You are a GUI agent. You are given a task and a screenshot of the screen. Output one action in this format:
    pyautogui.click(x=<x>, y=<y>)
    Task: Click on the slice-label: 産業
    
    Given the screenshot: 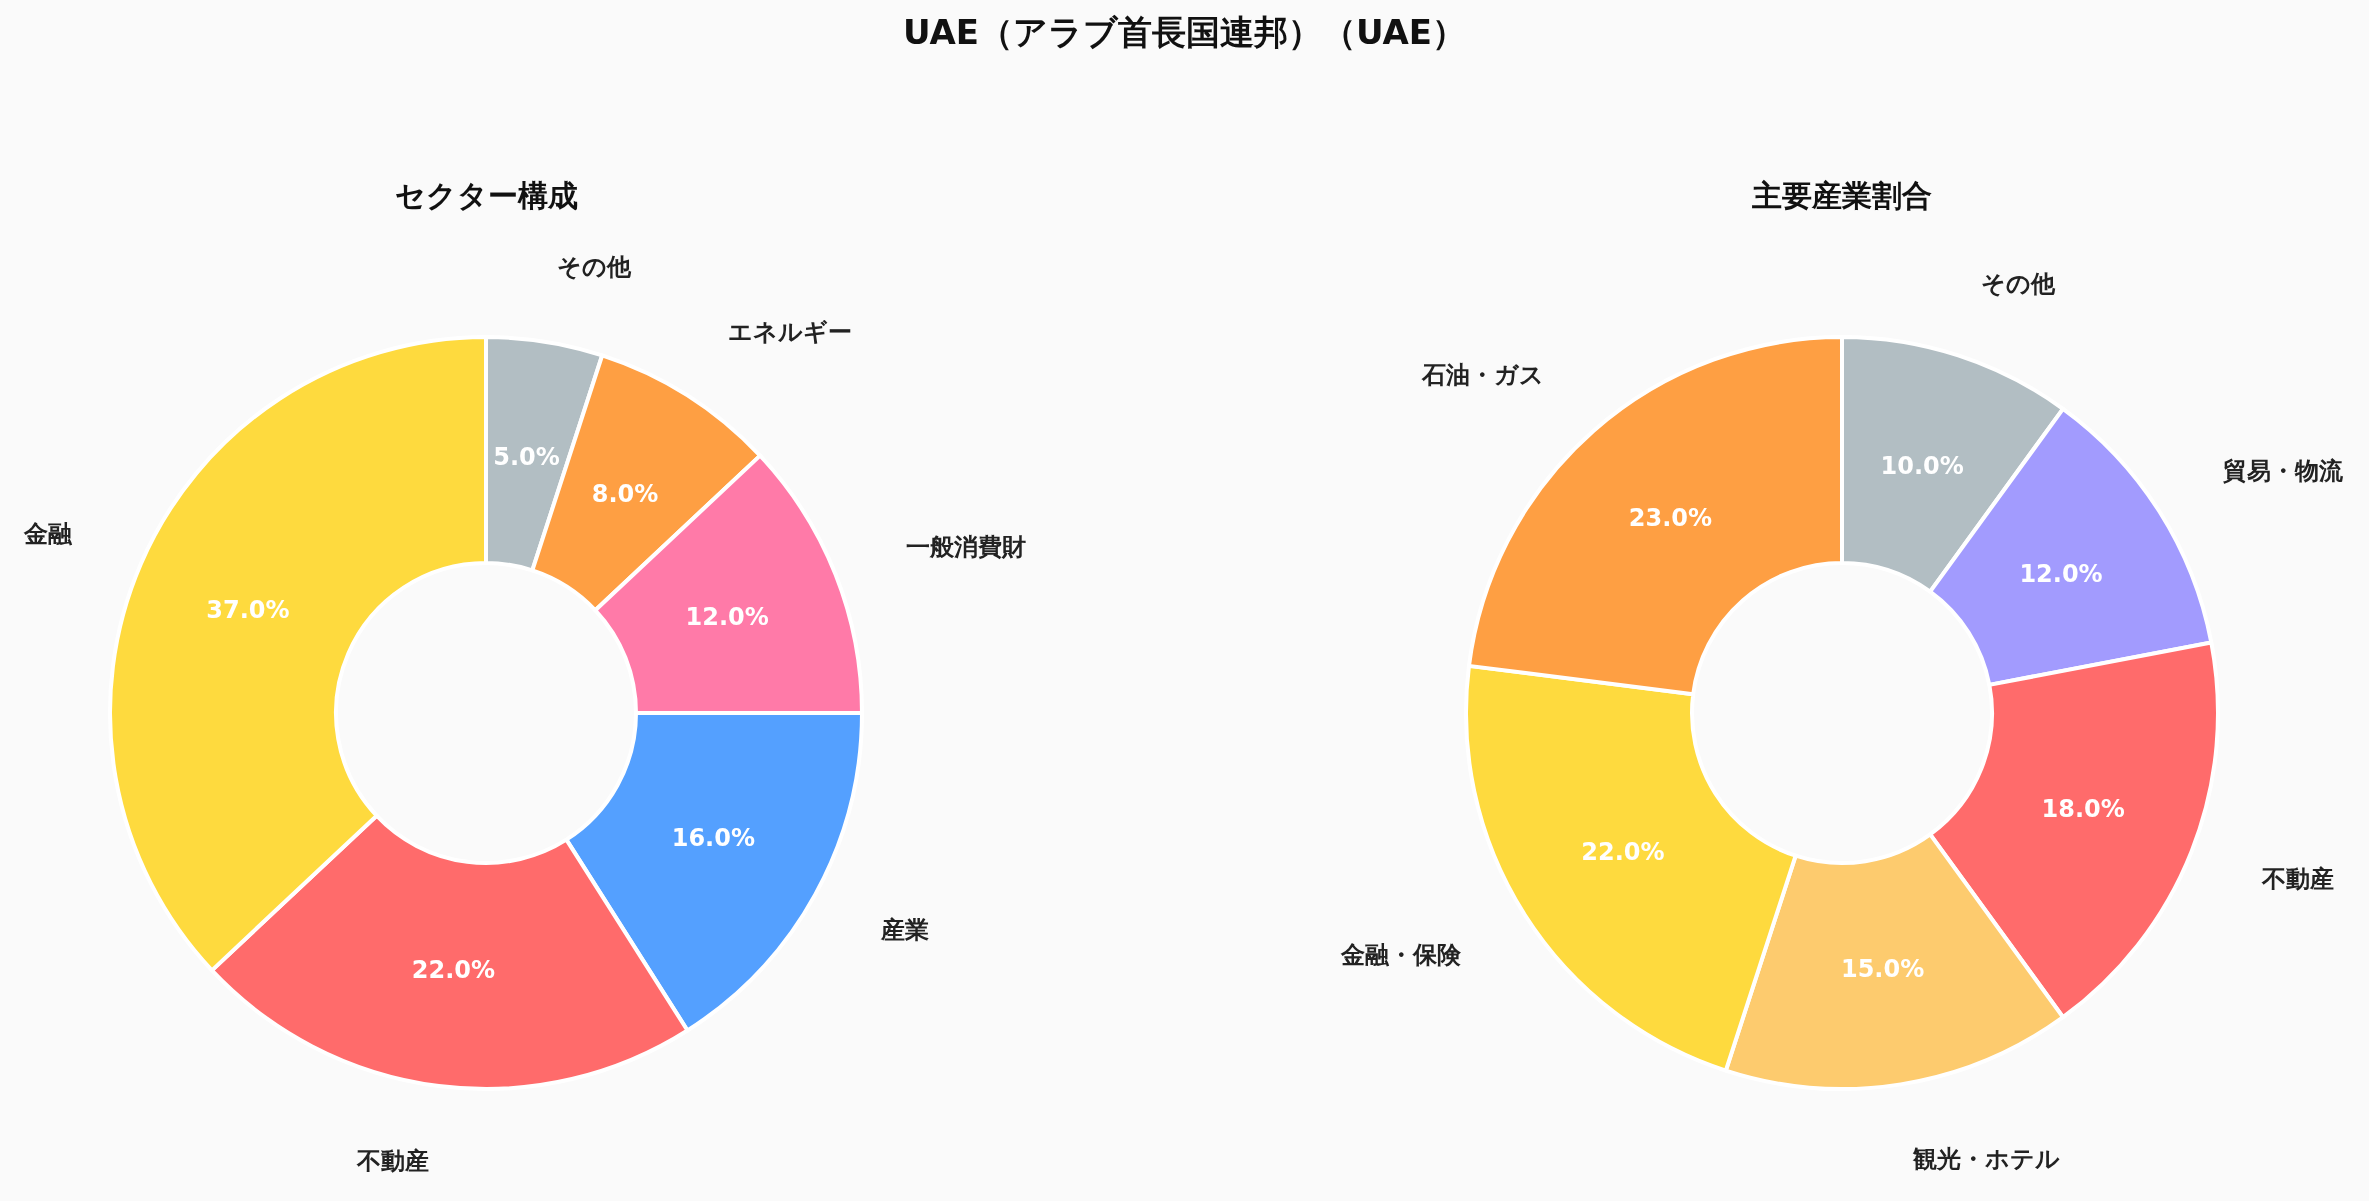 What is the action you would take?
    pyautogui.click(x=905, y=930)
    